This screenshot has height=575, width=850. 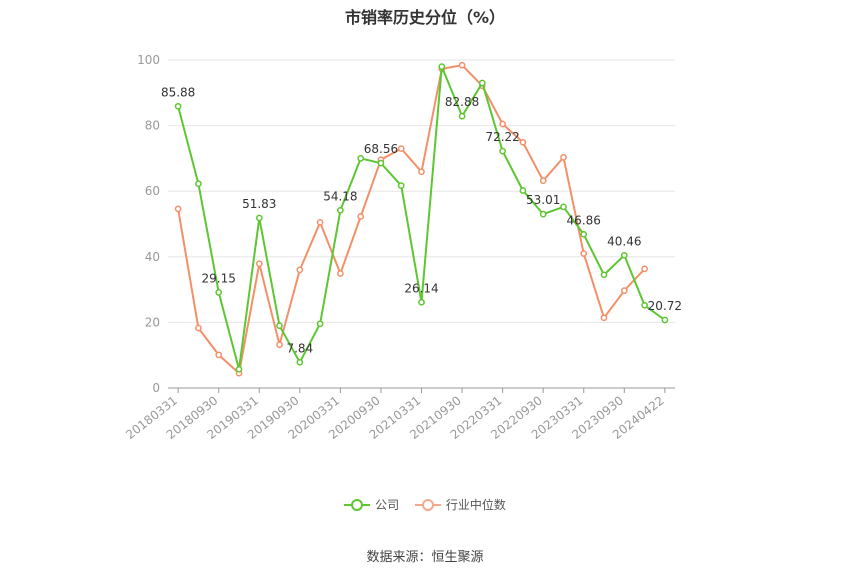 What do you see at coordinates (152, 191) in the screenshot?
I see `y-tick-label: 60` at bounding box center [152, 191].